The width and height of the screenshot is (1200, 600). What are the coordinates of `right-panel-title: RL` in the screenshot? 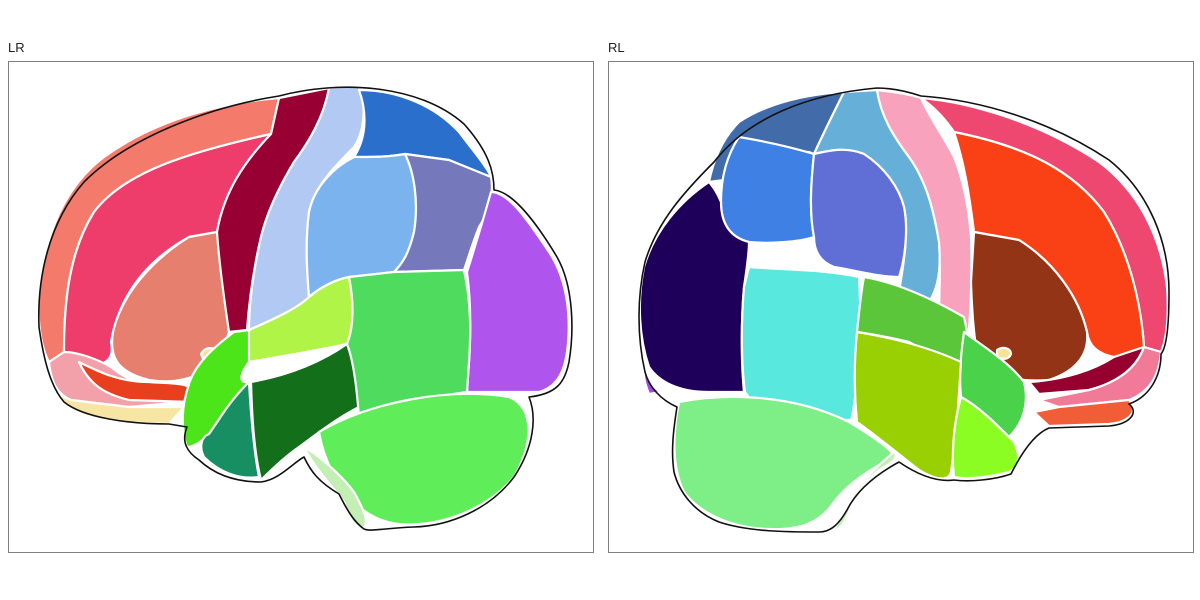 It's located at (616, 47).